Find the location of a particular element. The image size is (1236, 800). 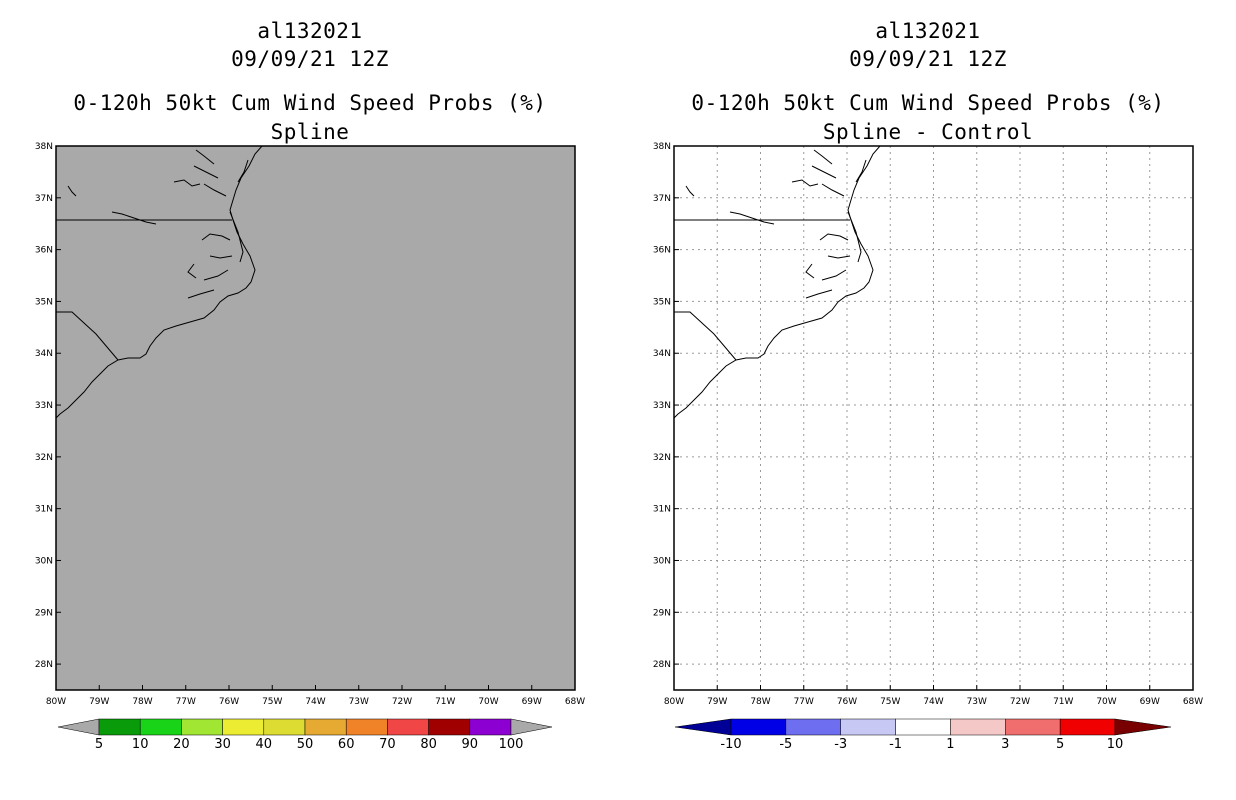

right-colorbar: -10 -5 -3 -1 1 3 5 10 is located at coordinates (923, 735).